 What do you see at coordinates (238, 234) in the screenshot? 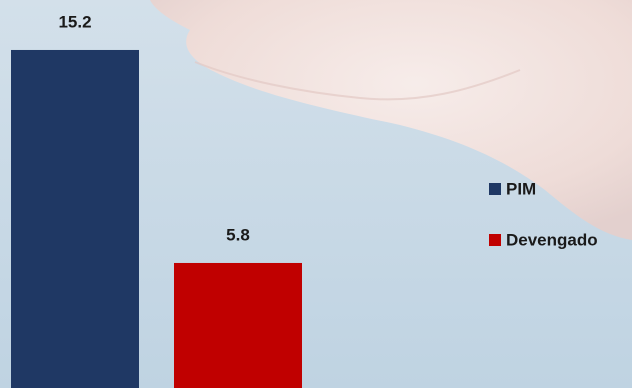
I see `value-label: 5.8` at bounding box center [238, 234].